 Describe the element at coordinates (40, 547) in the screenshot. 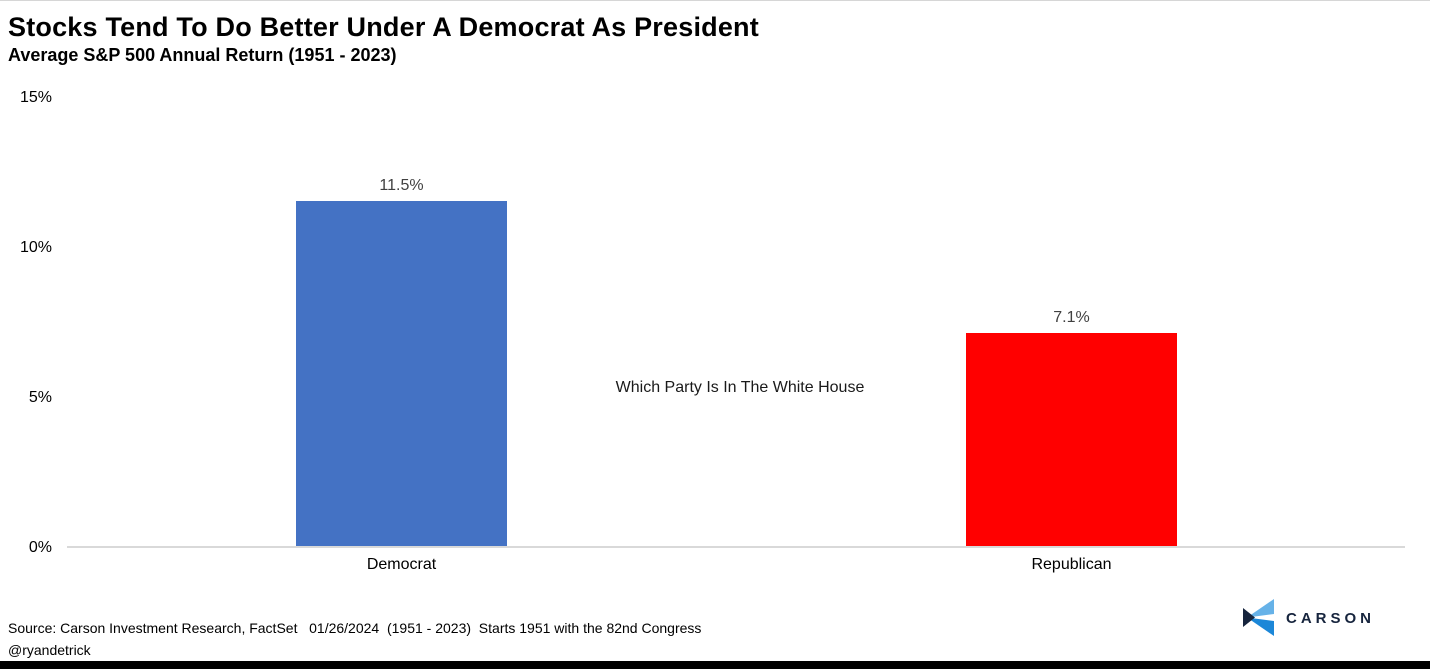

I see `y-axis-tick-0: 0%` at that location.